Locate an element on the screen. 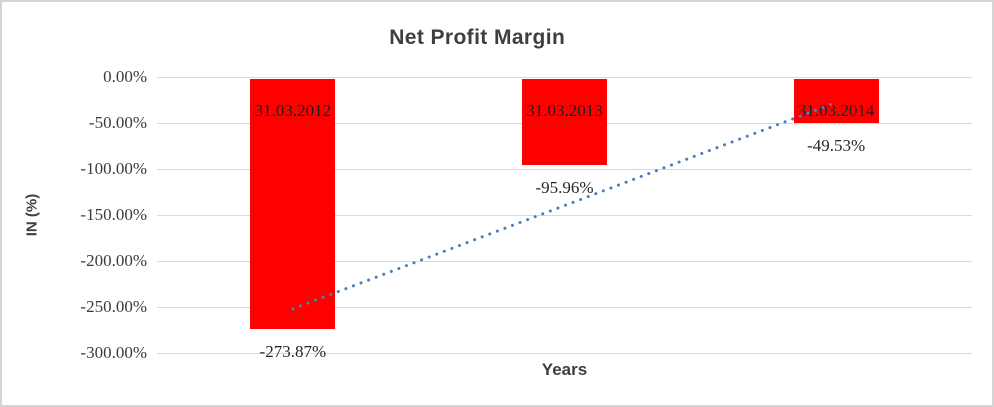 This screenshot has width=994, height=407. y-axis-tick-label: -100.00% is located at coordinates (113, 168).